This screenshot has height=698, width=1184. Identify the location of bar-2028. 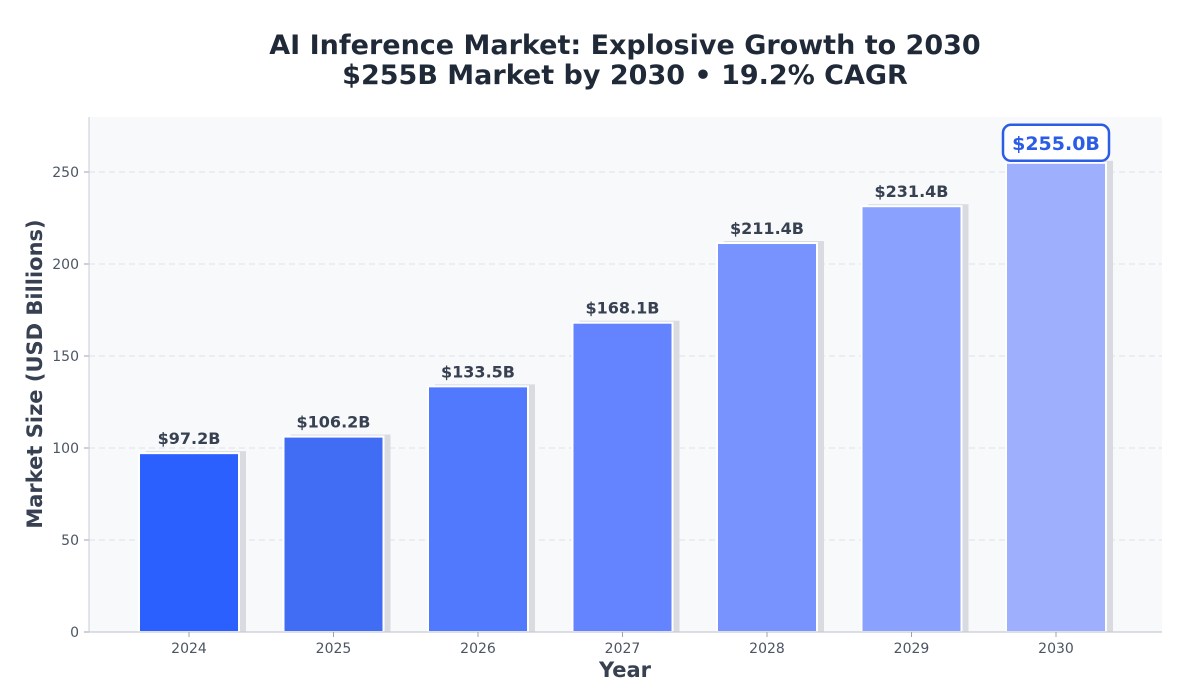
(767, 438).